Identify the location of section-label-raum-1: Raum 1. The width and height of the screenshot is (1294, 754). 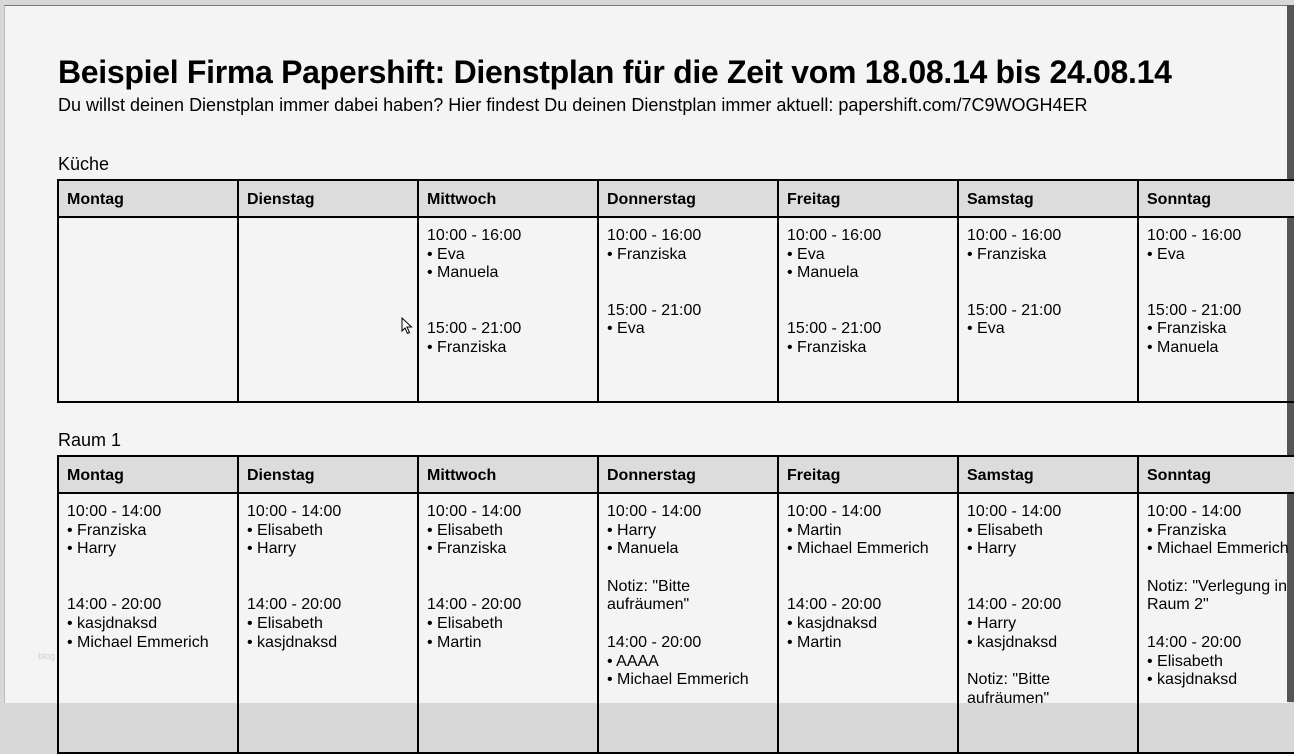
(90, 440).